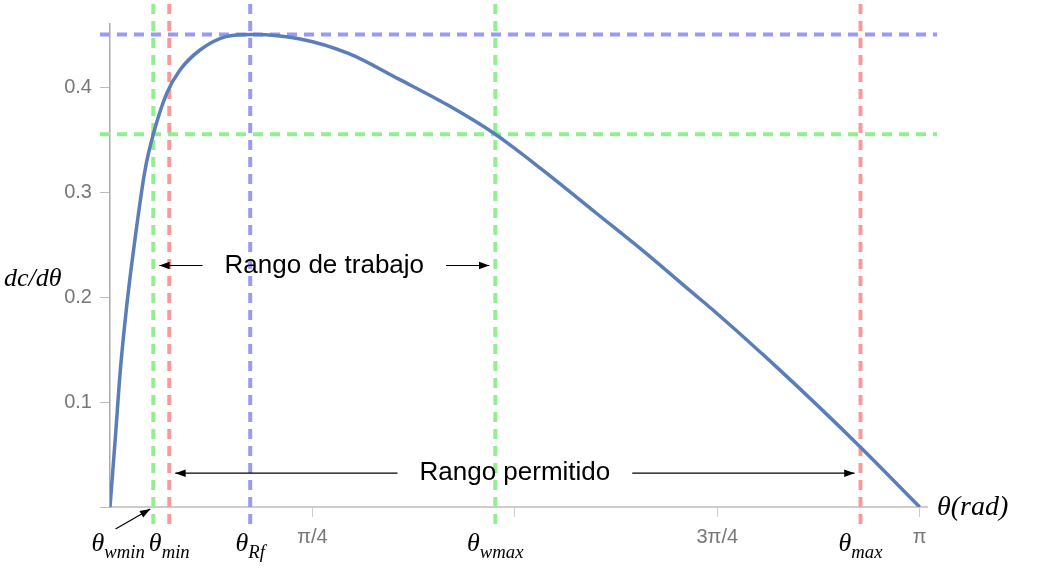  What do you see at coordinates (33, 277) in the screenshot?
I see `y-axis-title: dc/dθ` at bounding box center [33, 277].